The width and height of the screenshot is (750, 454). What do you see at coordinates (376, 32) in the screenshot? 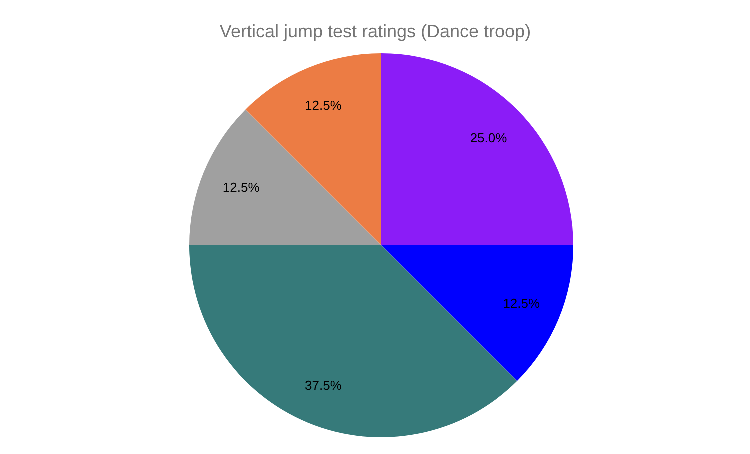
I see `chart-title: Vertical jump test ratings (Dance troop)` at bounding box center [376, 32].